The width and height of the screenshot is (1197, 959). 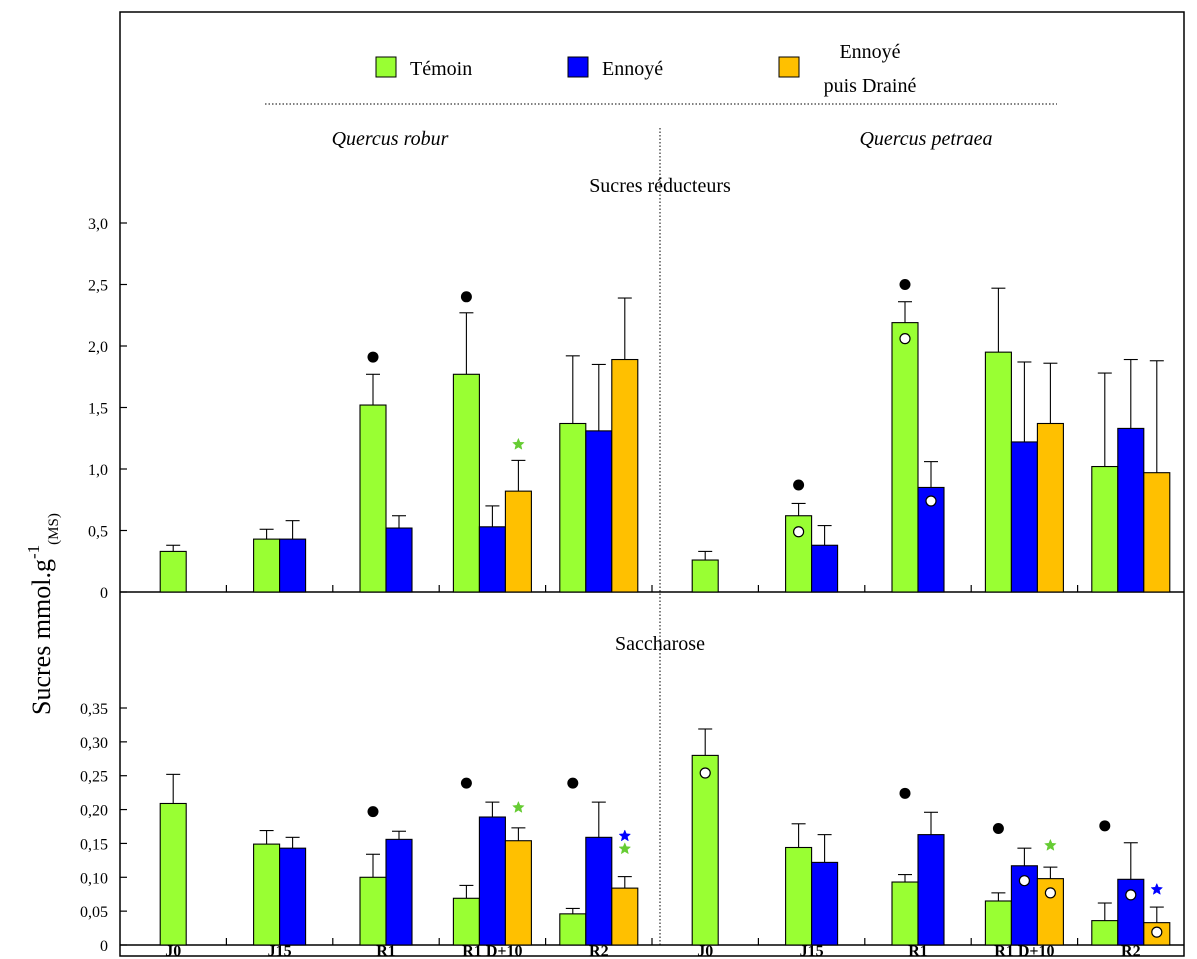 I want to click on legend-swatch-ennoye, so click(x=578, y=67).